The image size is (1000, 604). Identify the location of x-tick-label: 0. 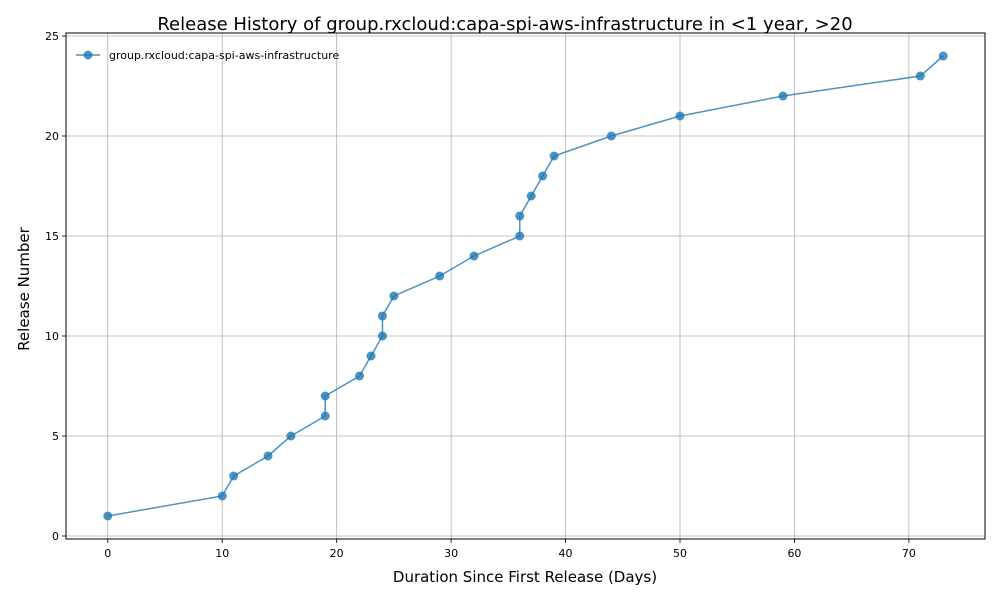
(107, 553).